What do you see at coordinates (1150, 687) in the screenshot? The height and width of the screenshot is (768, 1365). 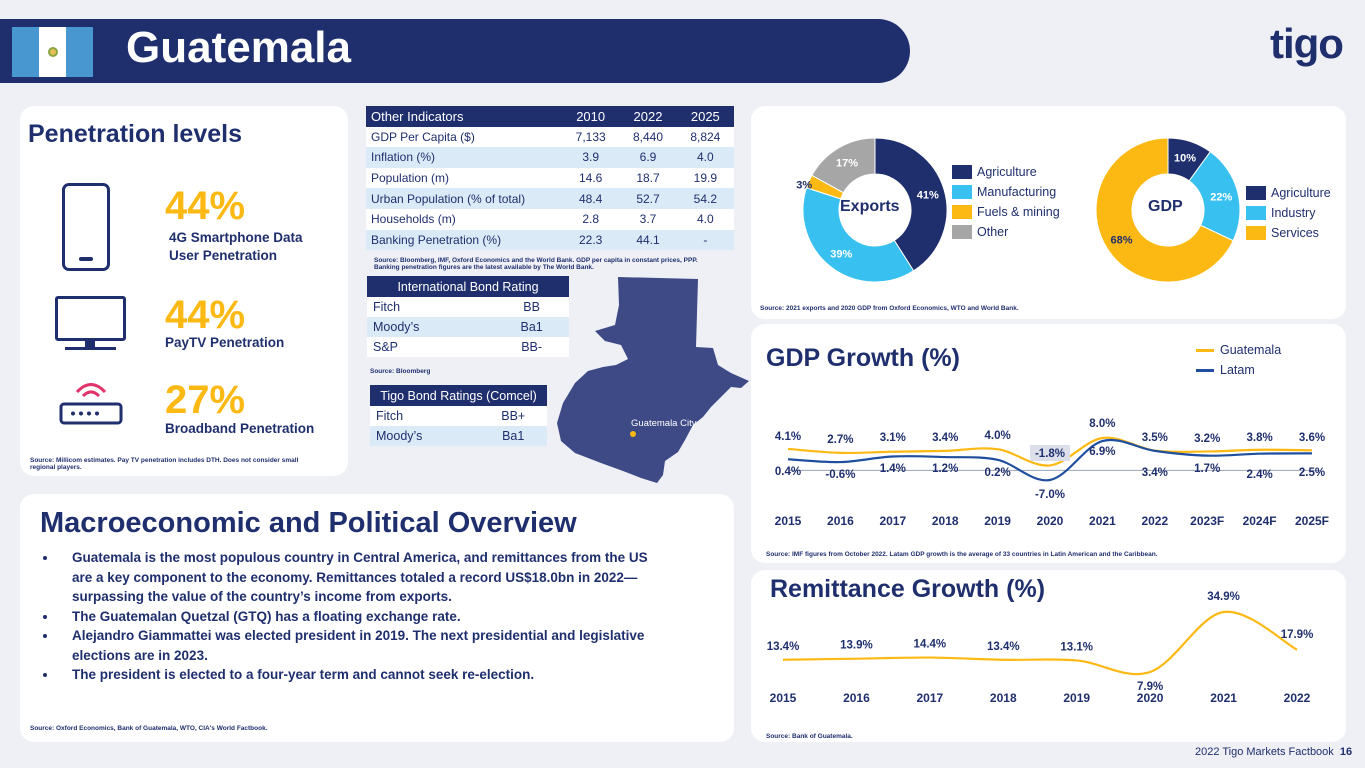 I see `data-label: 7.9%` at bounding box center [1150, 687].